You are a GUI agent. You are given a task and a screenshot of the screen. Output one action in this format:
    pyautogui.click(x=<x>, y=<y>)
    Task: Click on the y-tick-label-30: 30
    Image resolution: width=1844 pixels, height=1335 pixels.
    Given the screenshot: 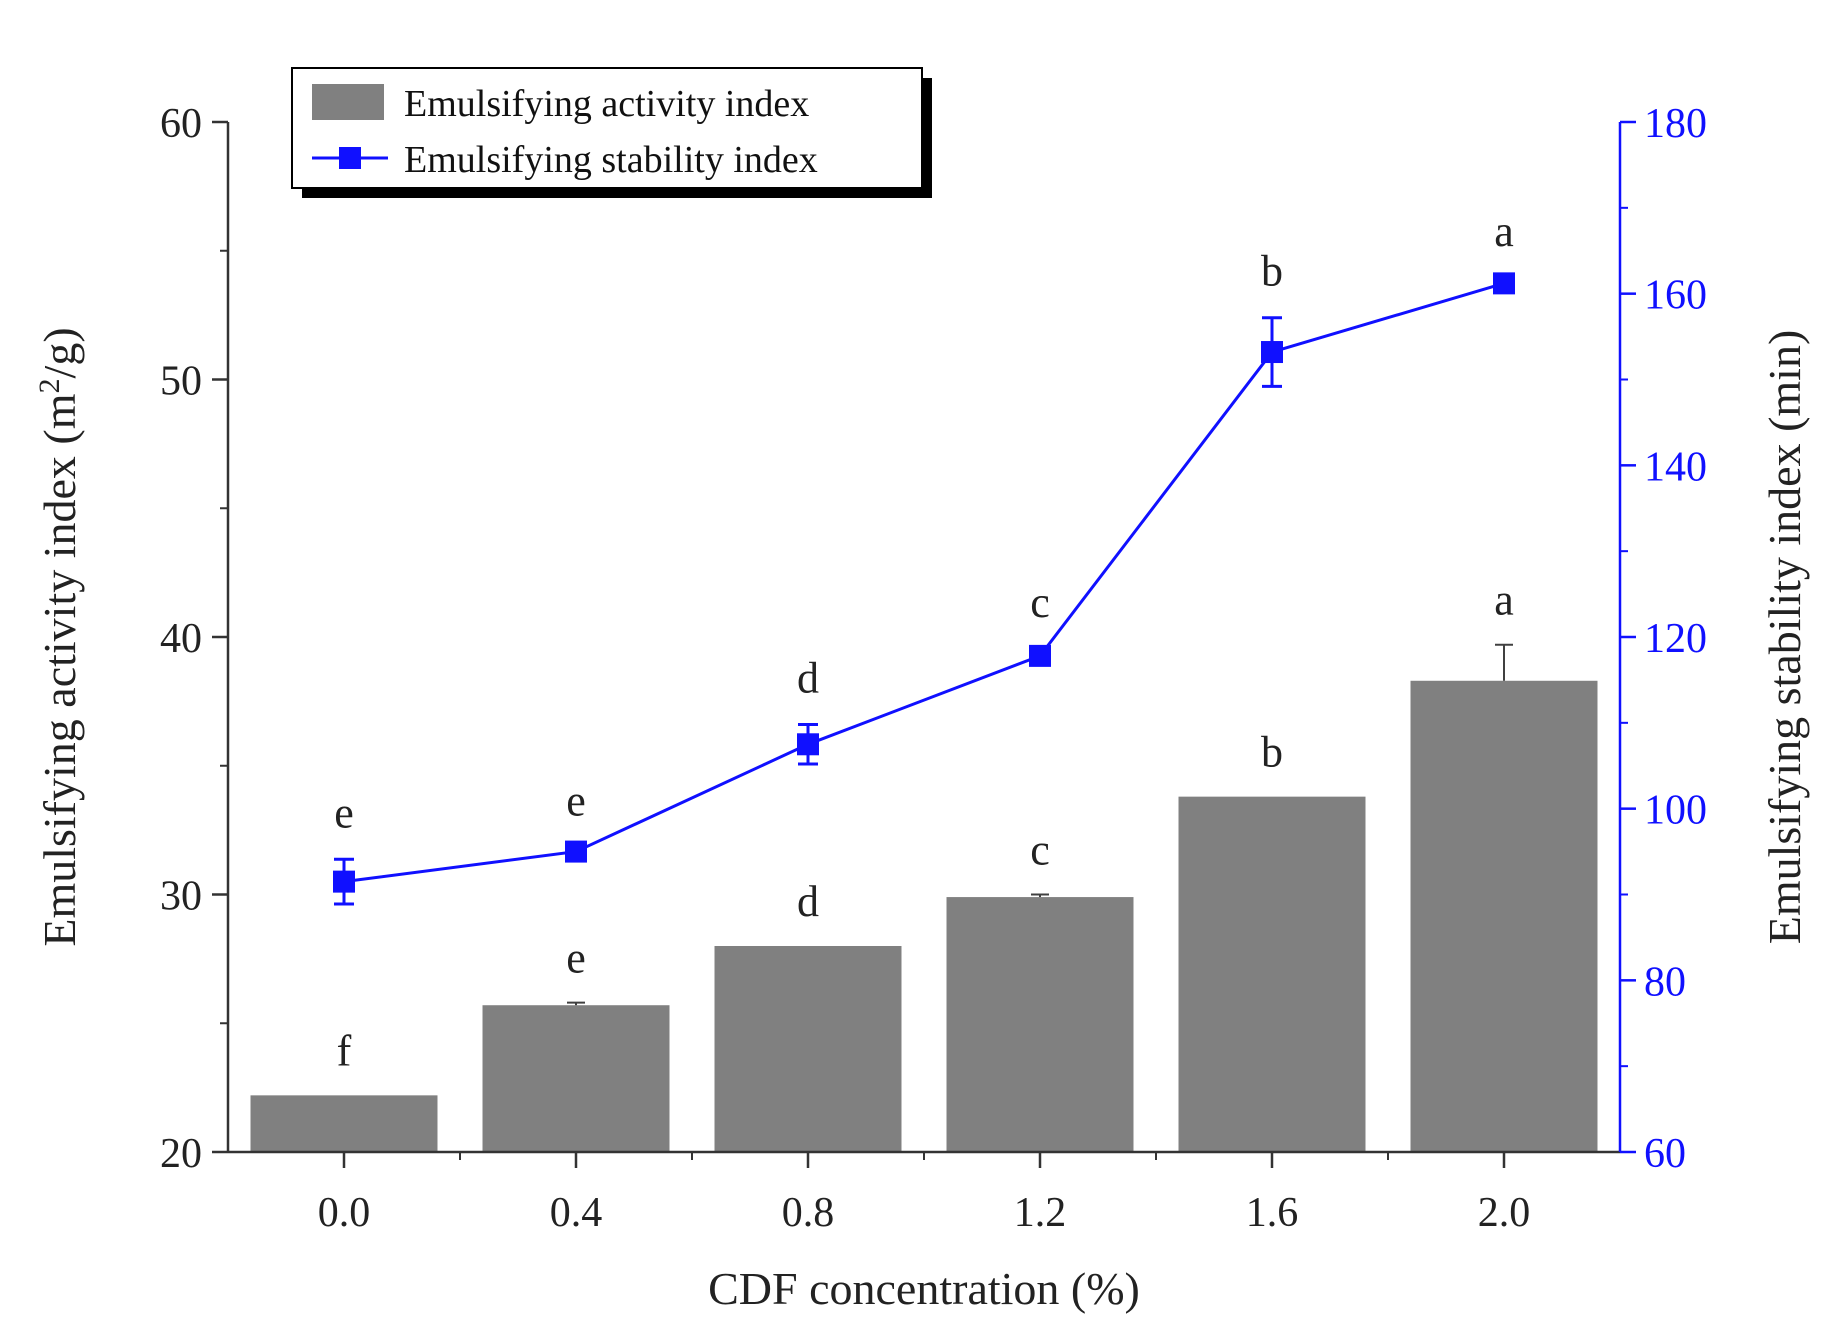 What is the action you would take?
    pyautogui.click(x=181, y=897)
    